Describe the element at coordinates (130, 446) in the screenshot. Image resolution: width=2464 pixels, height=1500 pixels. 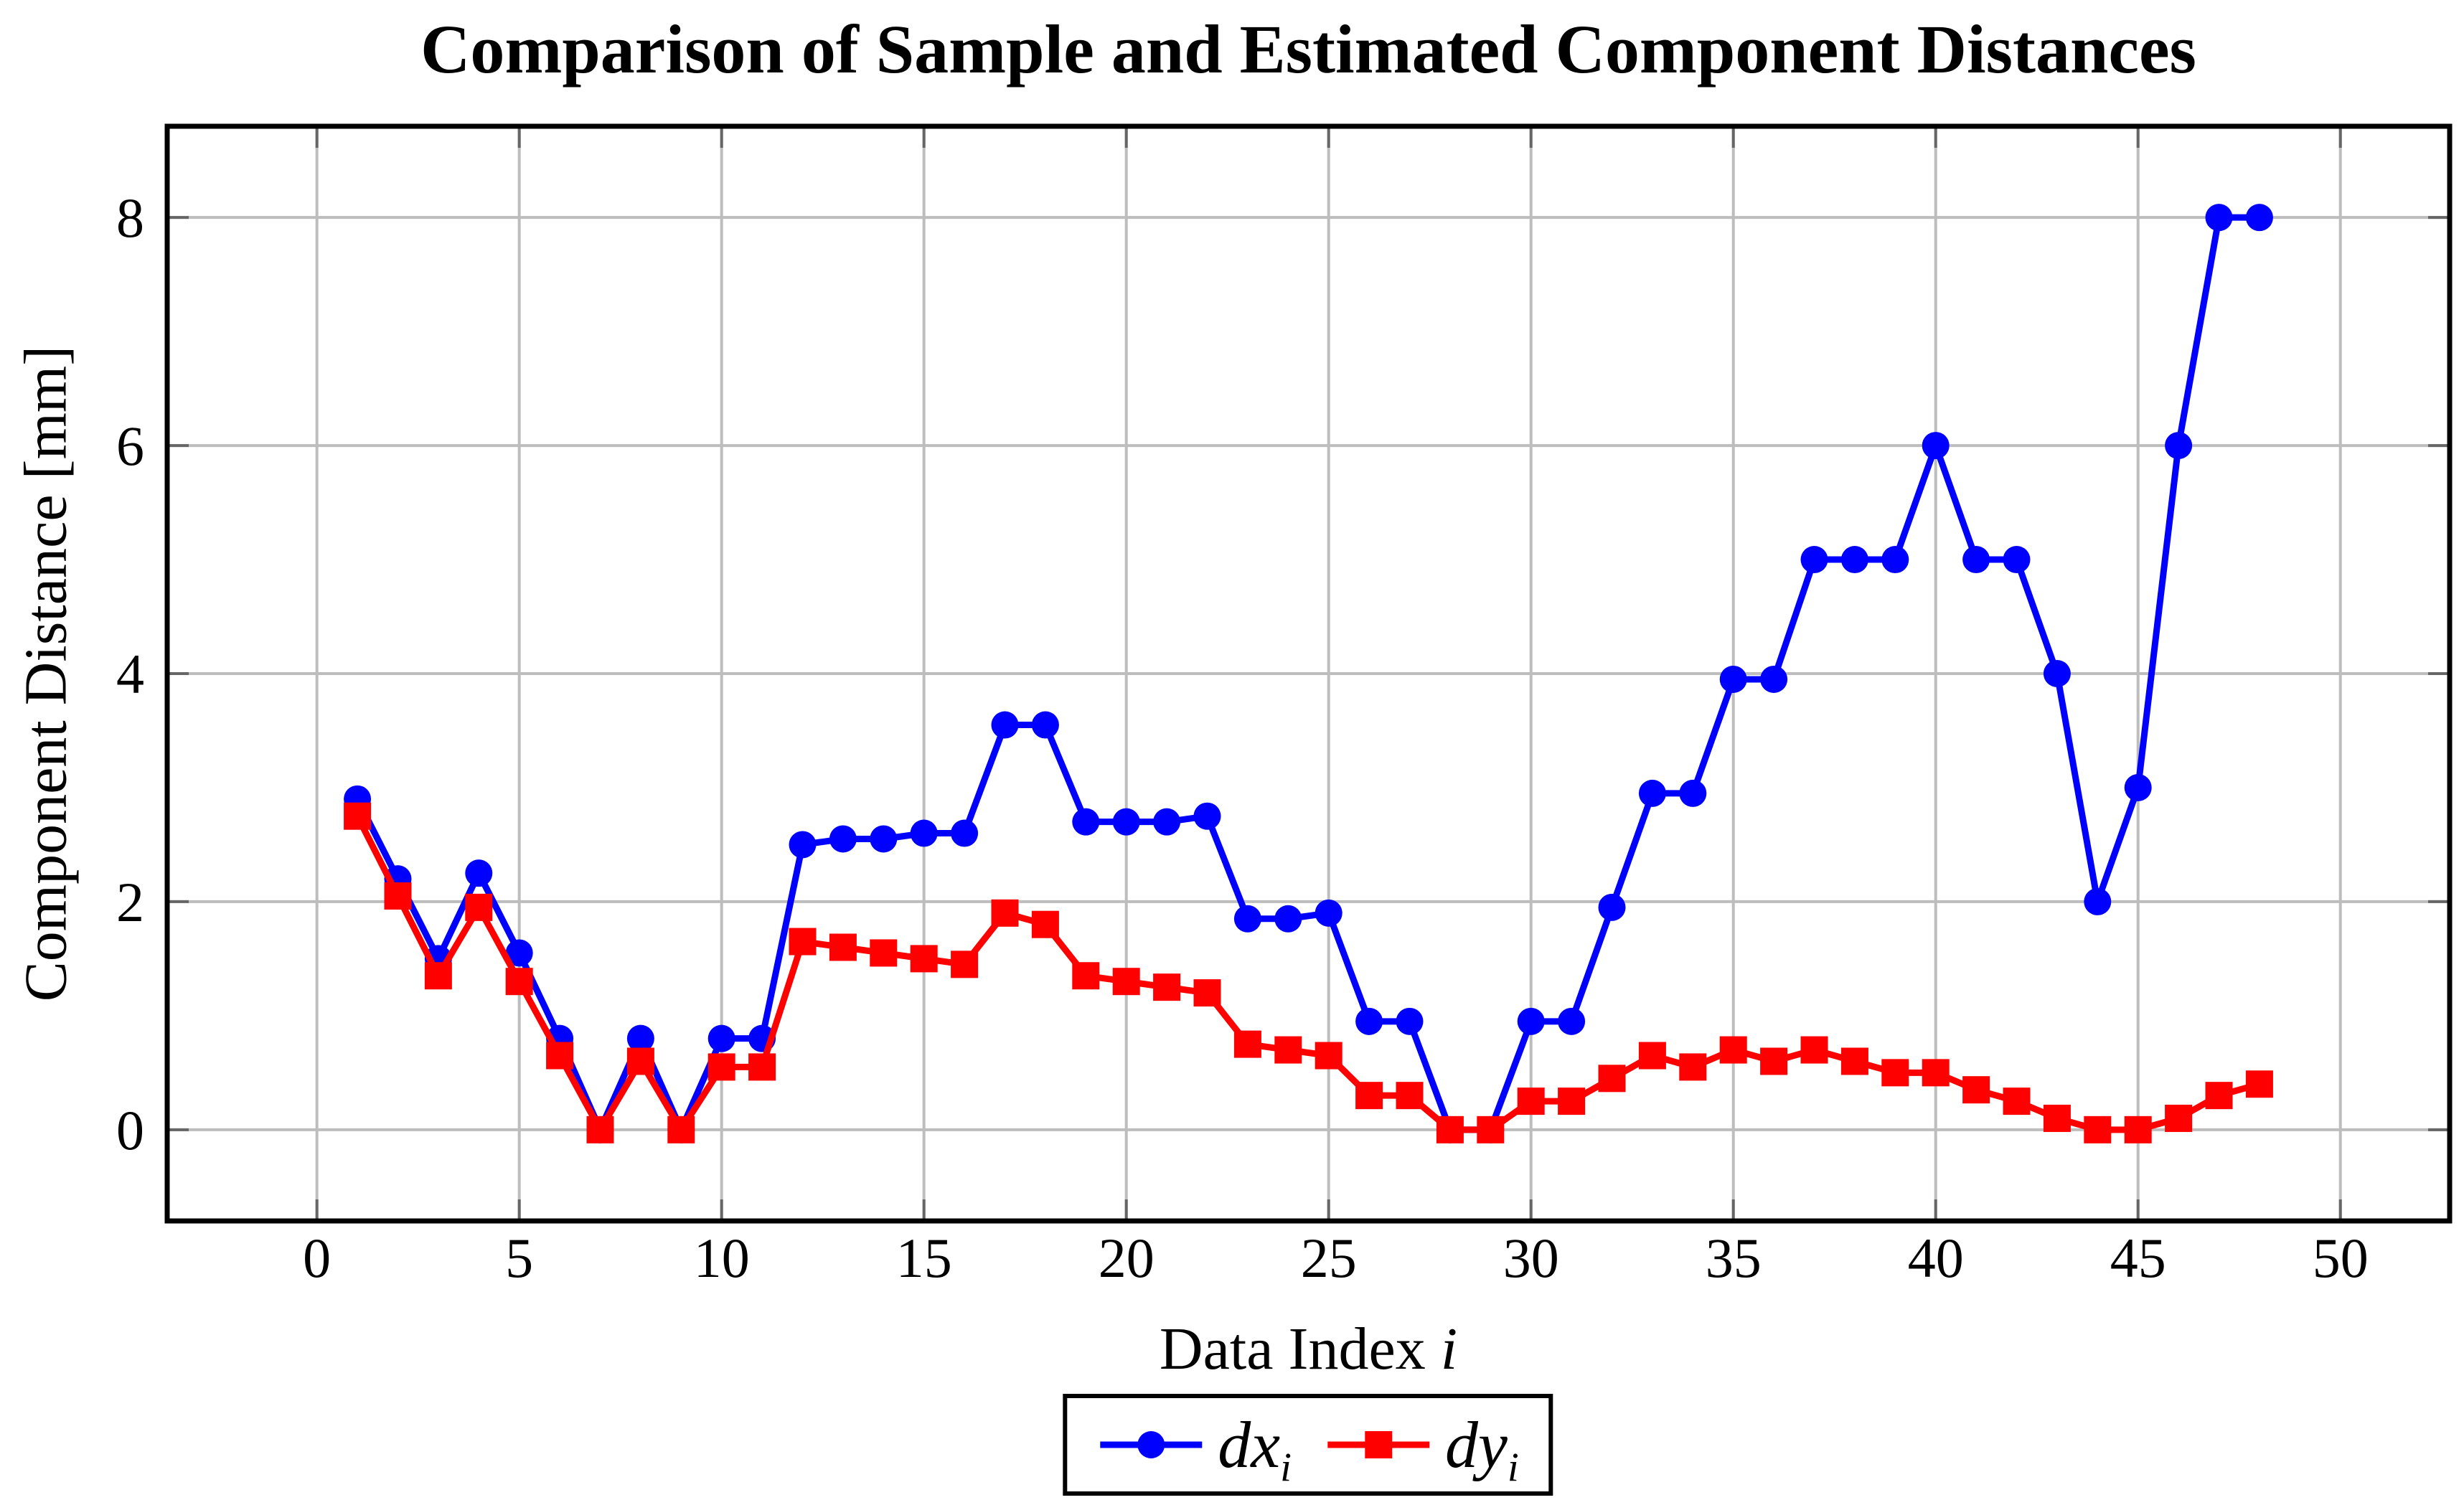
I see `y-tick-label: 6` at that location.